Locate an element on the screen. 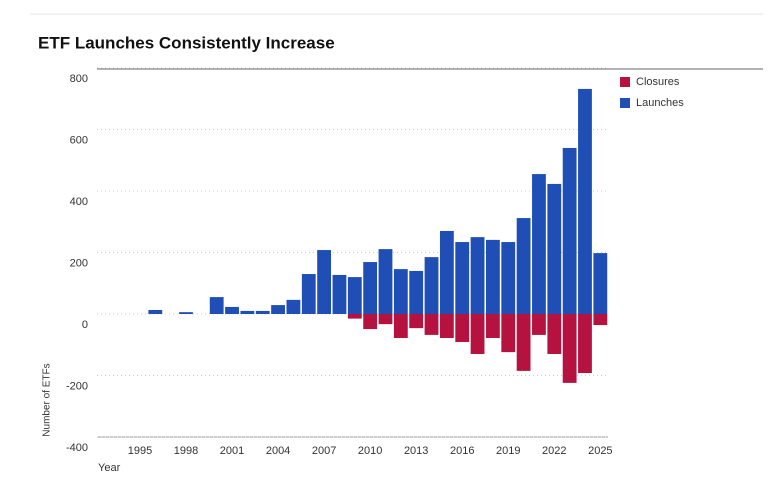 The image size is (773, 490). y-tick-label: 600 is located at coordinates (79, 140).